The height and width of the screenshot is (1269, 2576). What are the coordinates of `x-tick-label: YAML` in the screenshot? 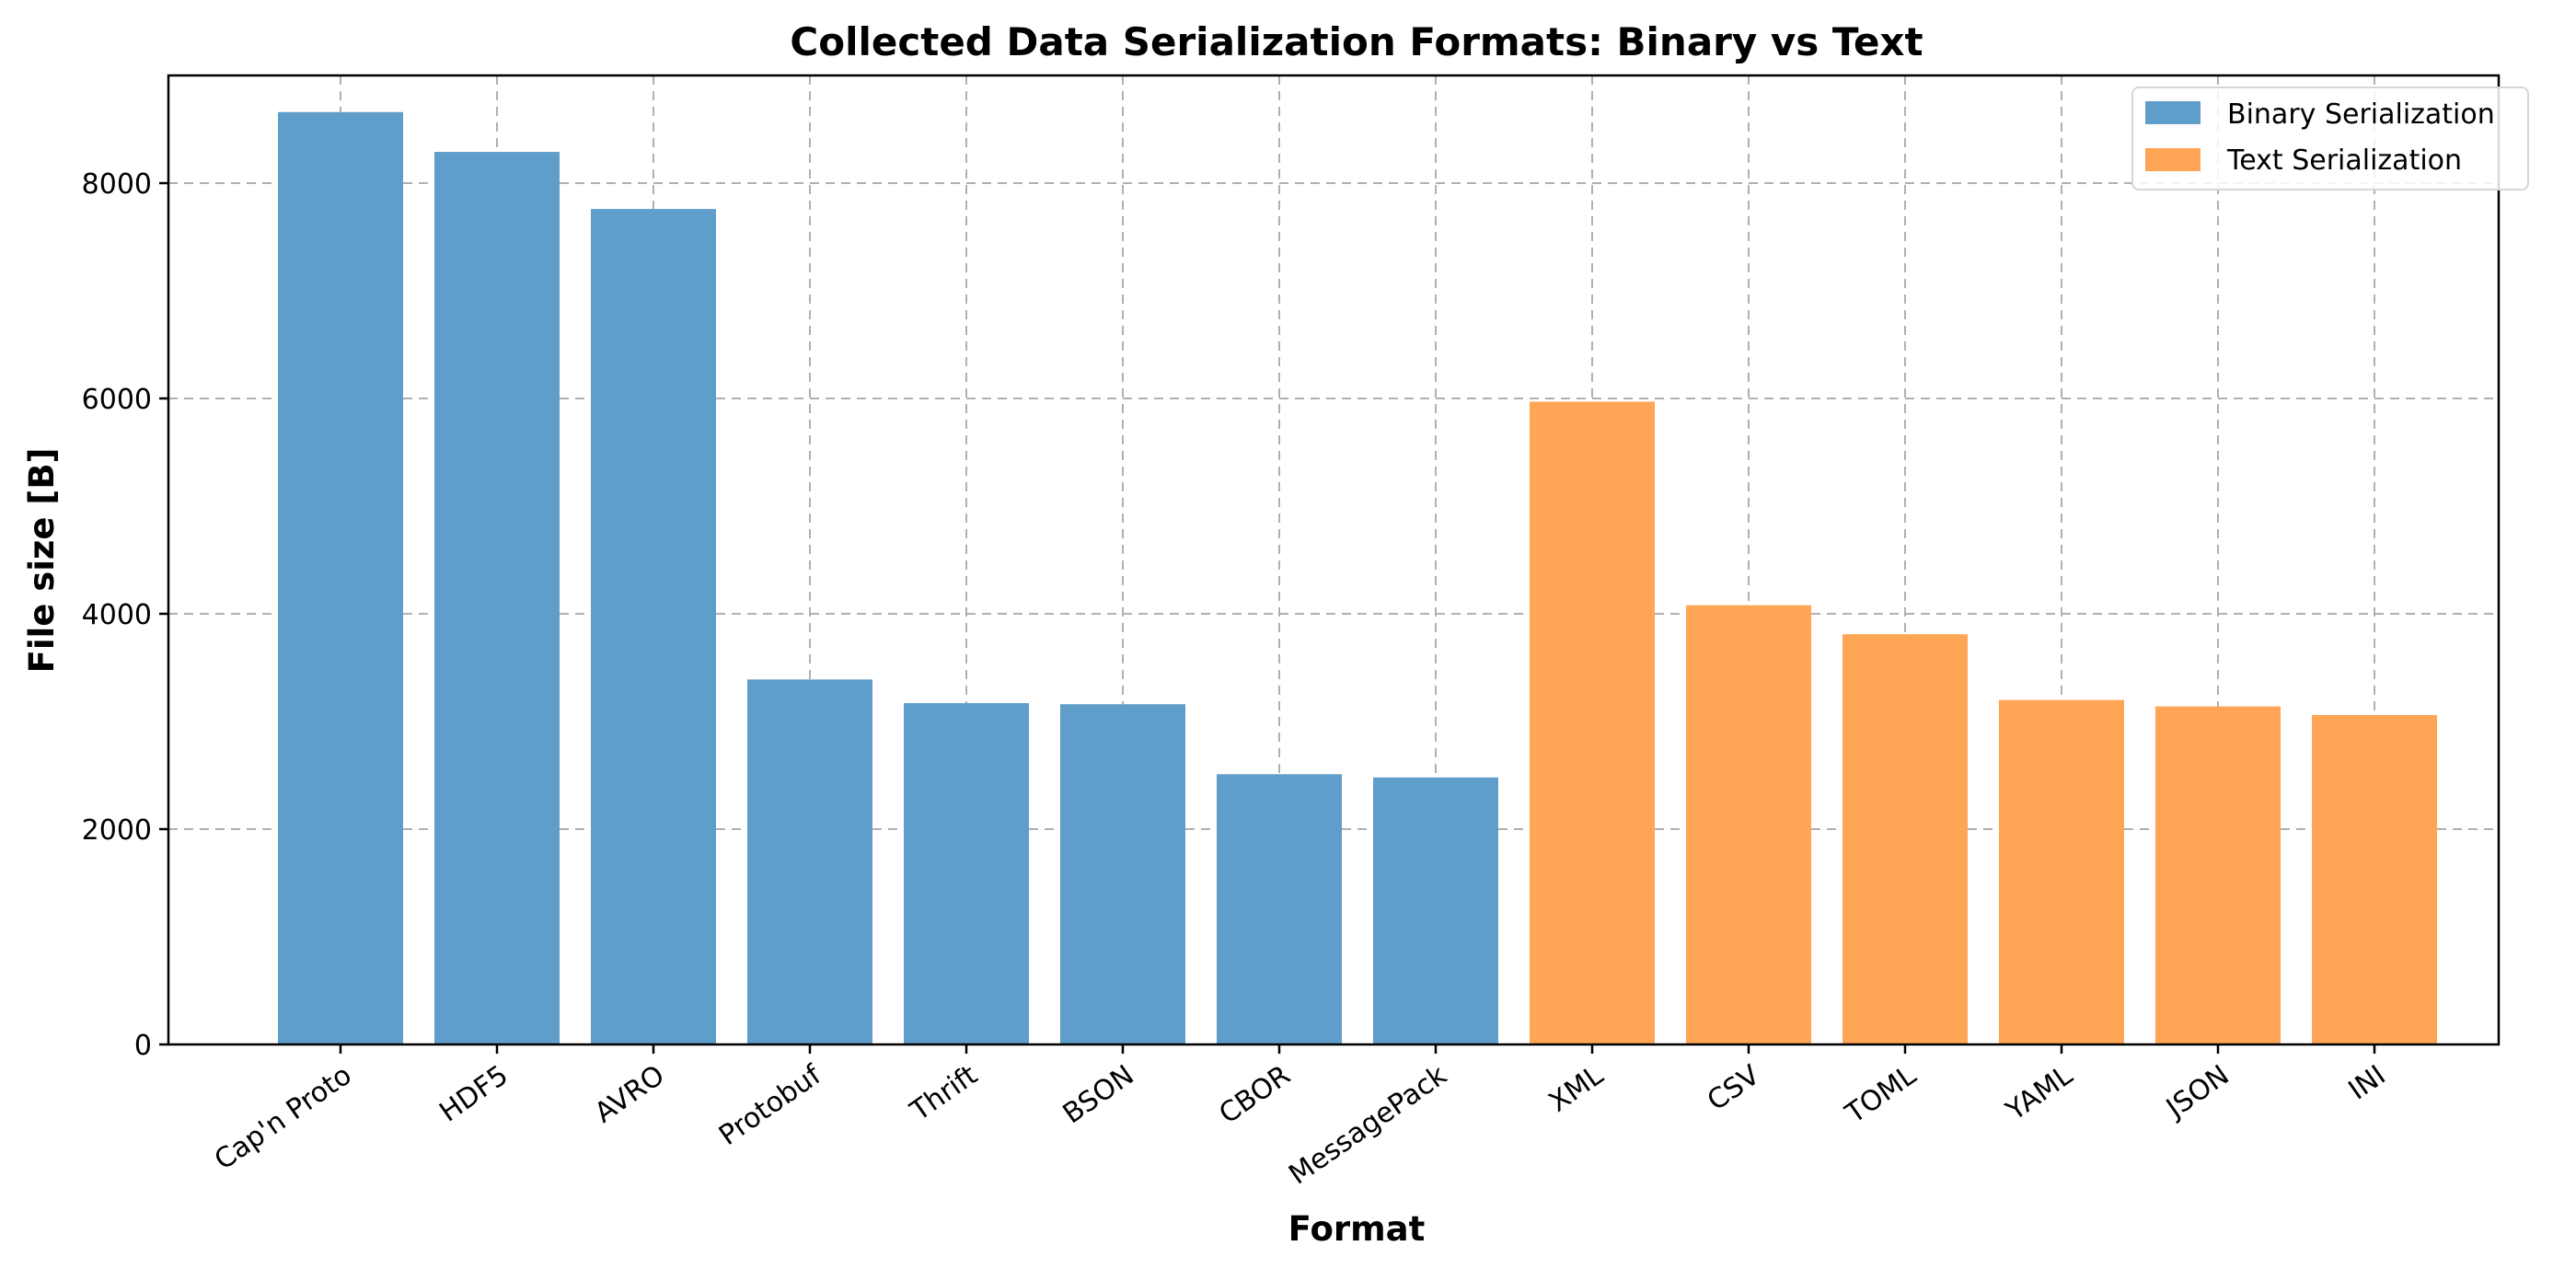 It's located at (2040, 1093).